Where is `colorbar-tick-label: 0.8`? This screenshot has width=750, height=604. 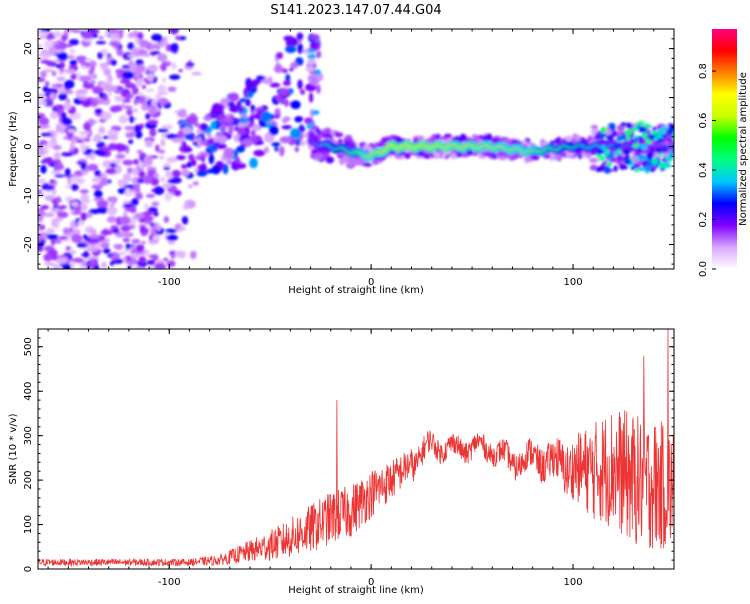 colorbar-tick-label: 0.8 is located at coordinates (703, 71).